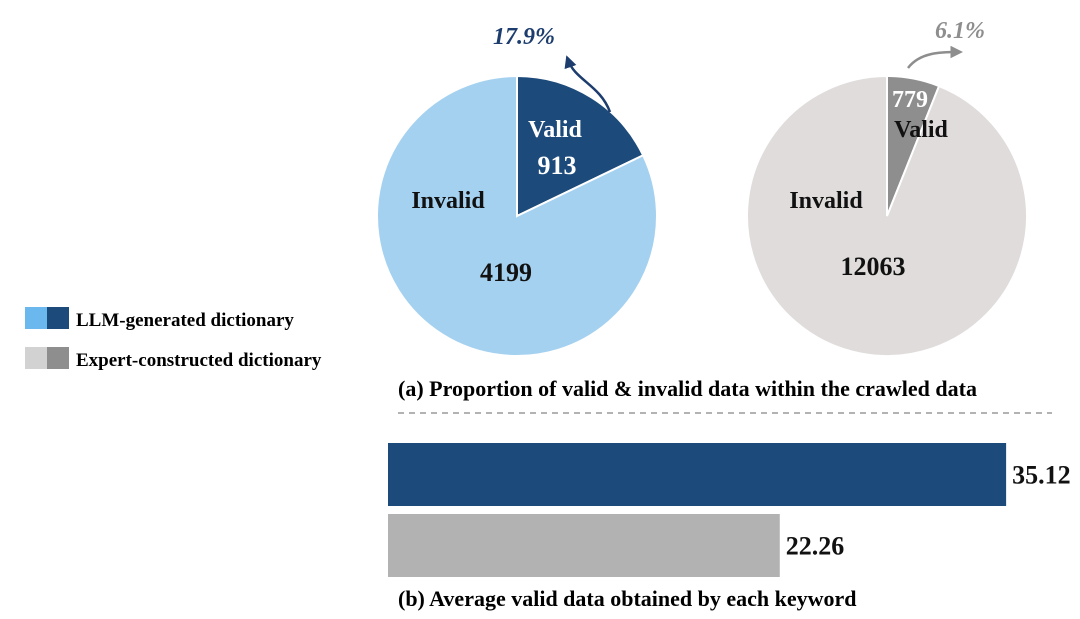  What do you see at coordinates (588, 84) in the screenshot?
I see `percent-arrow-llm` at bounding box center [588, 84].